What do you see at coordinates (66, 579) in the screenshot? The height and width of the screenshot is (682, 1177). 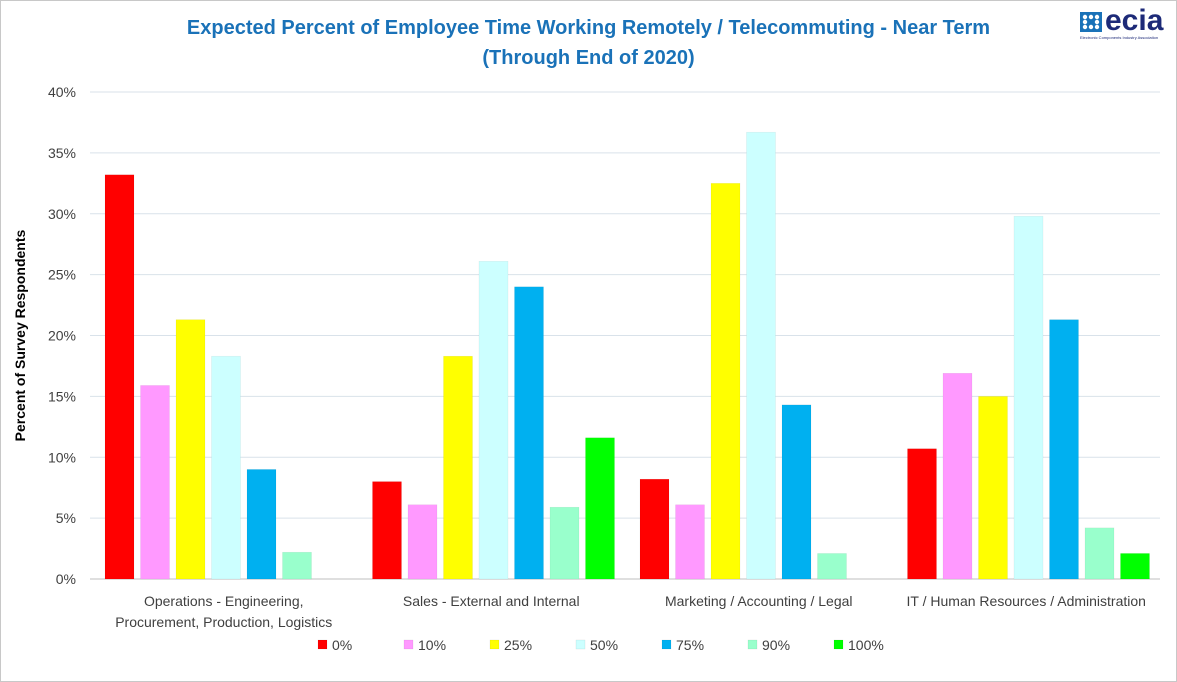 I see `y-tick-label: 0%` at bounding box center [66, 579].